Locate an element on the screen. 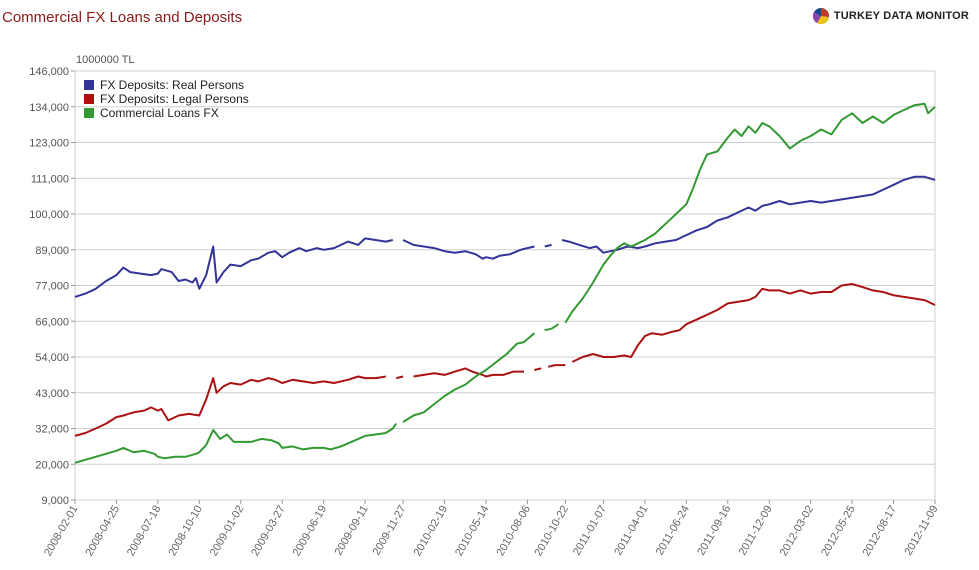  brand-logo: TURKEY DATA MONITOR is located at coordinates (890, 16).